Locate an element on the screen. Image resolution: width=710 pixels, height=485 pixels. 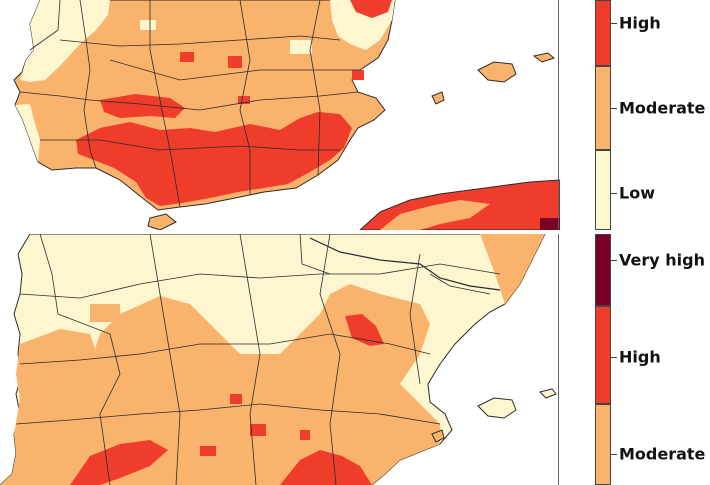
legend-bottom: Very high High Moderate is located at coordinates (652, 359).